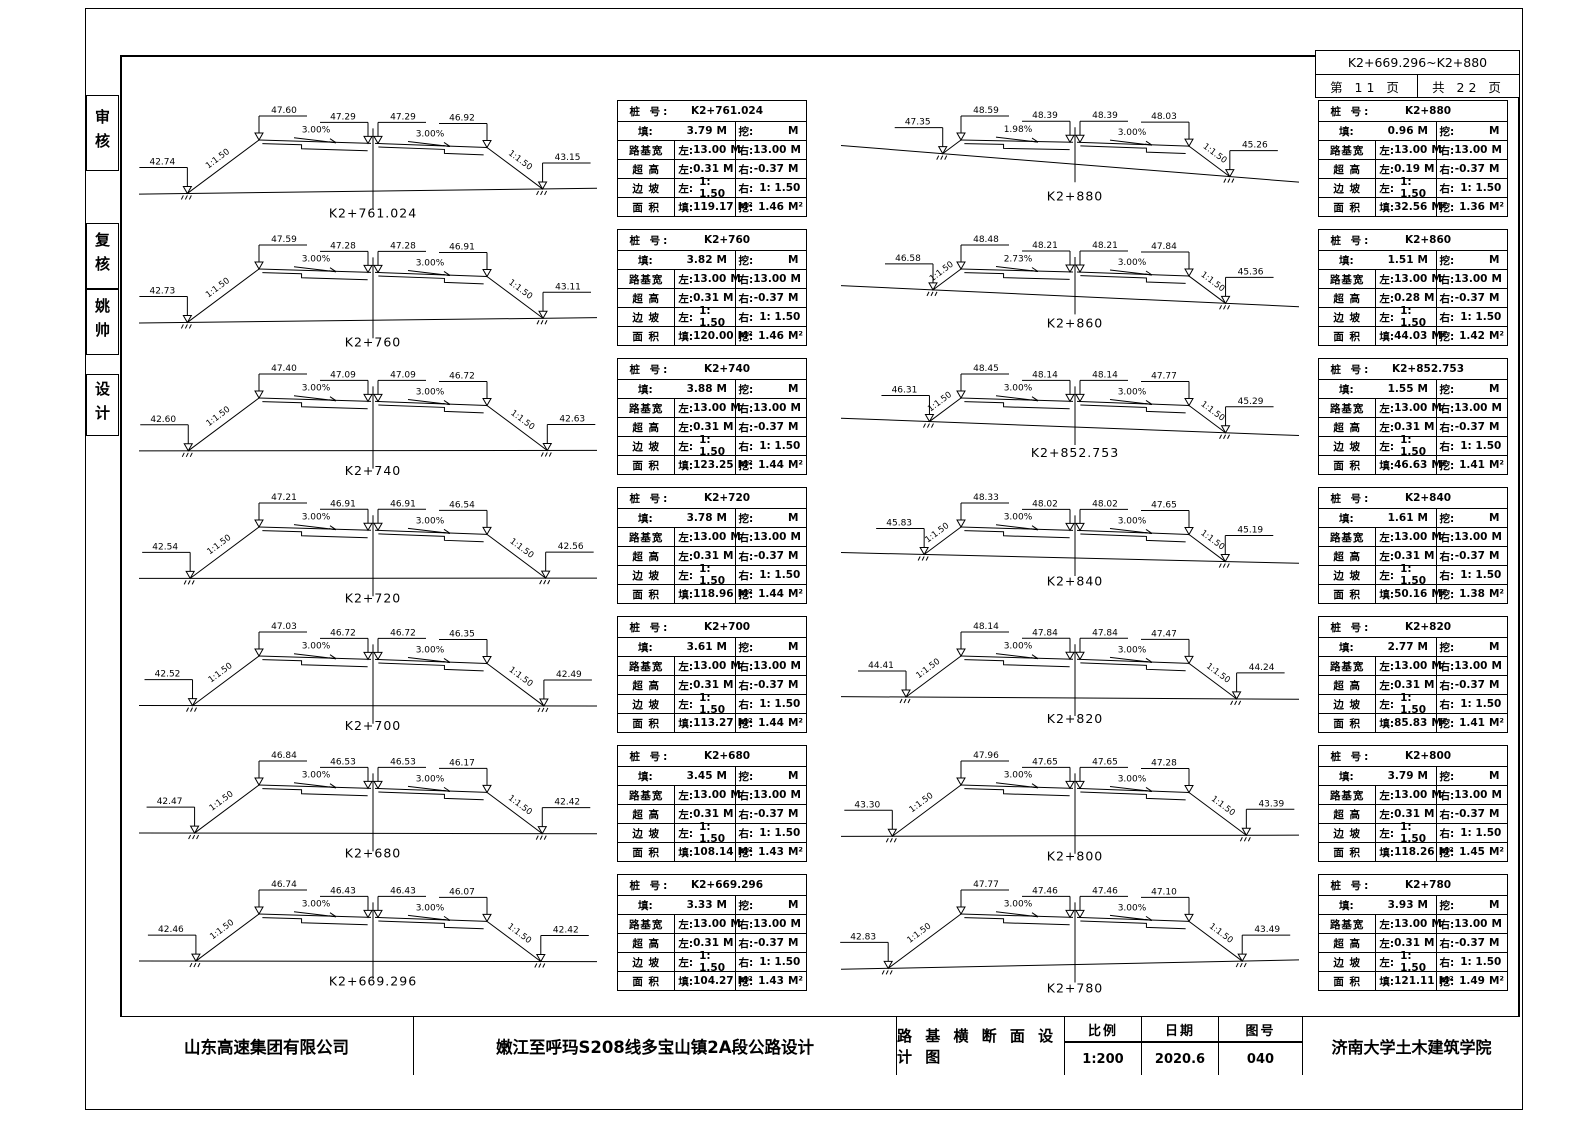 The width and height of the screenshot is (1587, 1122). Describe the element at coordinates (646, 336) in the screenshot. I see `cell-label: 面 积` at that location.